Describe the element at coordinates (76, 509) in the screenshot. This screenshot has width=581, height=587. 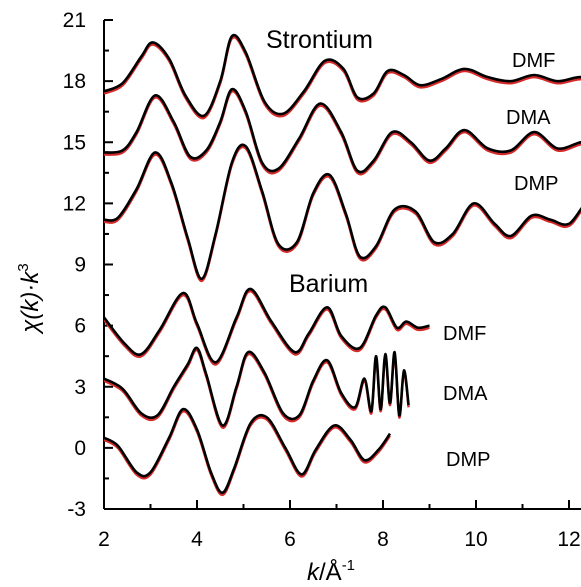
I see `y-tick-label: -3` at that location.